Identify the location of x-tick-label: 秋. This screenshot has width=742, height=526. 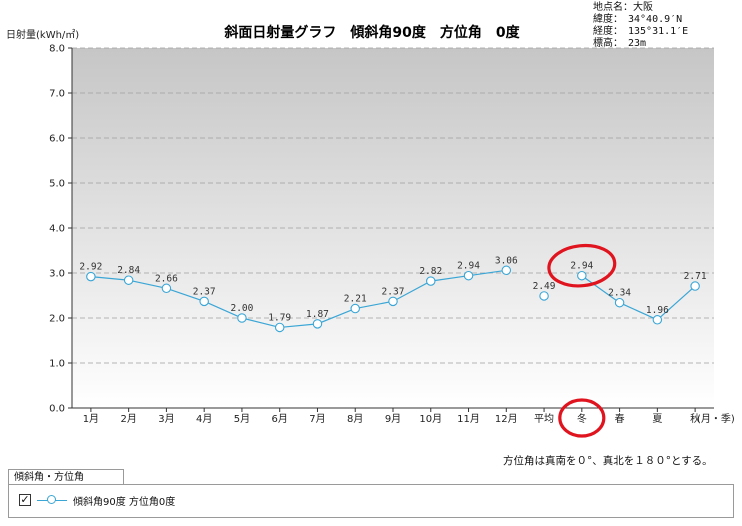
(695, 418).